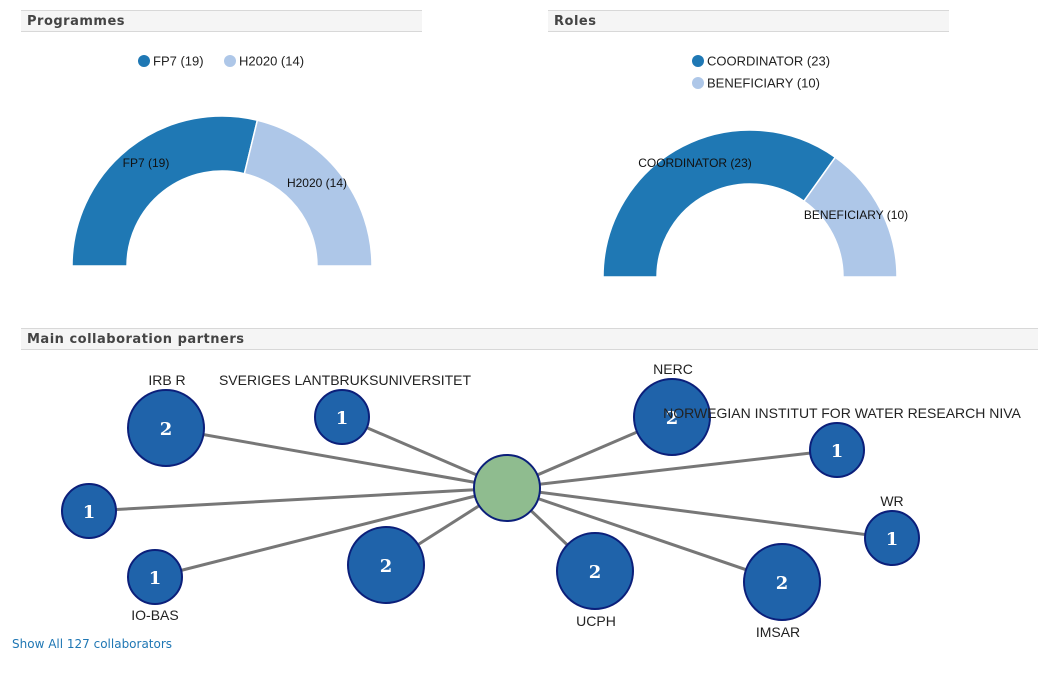  What do you see at coordinates (165, 191) in the screenshot?
I see `slice-fp7` at bounding box center [165, 191].